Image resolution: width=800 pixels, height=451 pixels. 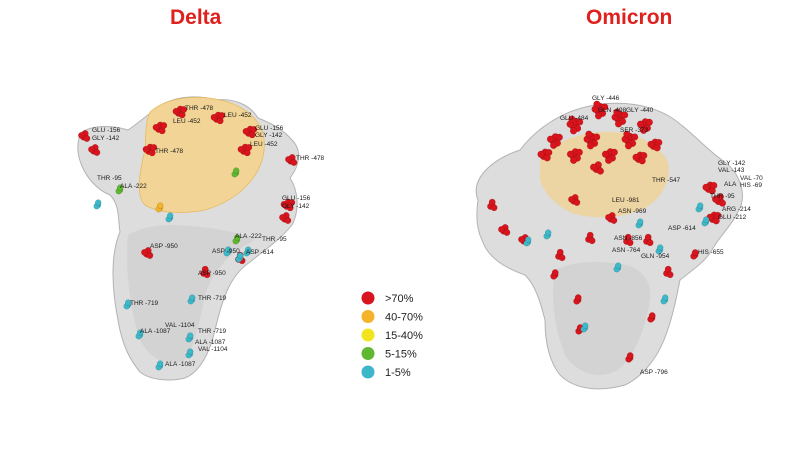 What do you see at coordinates (732, 217) in the screenshot?
I see `residue-label: GLU -212` at bounding box center [732, 217].